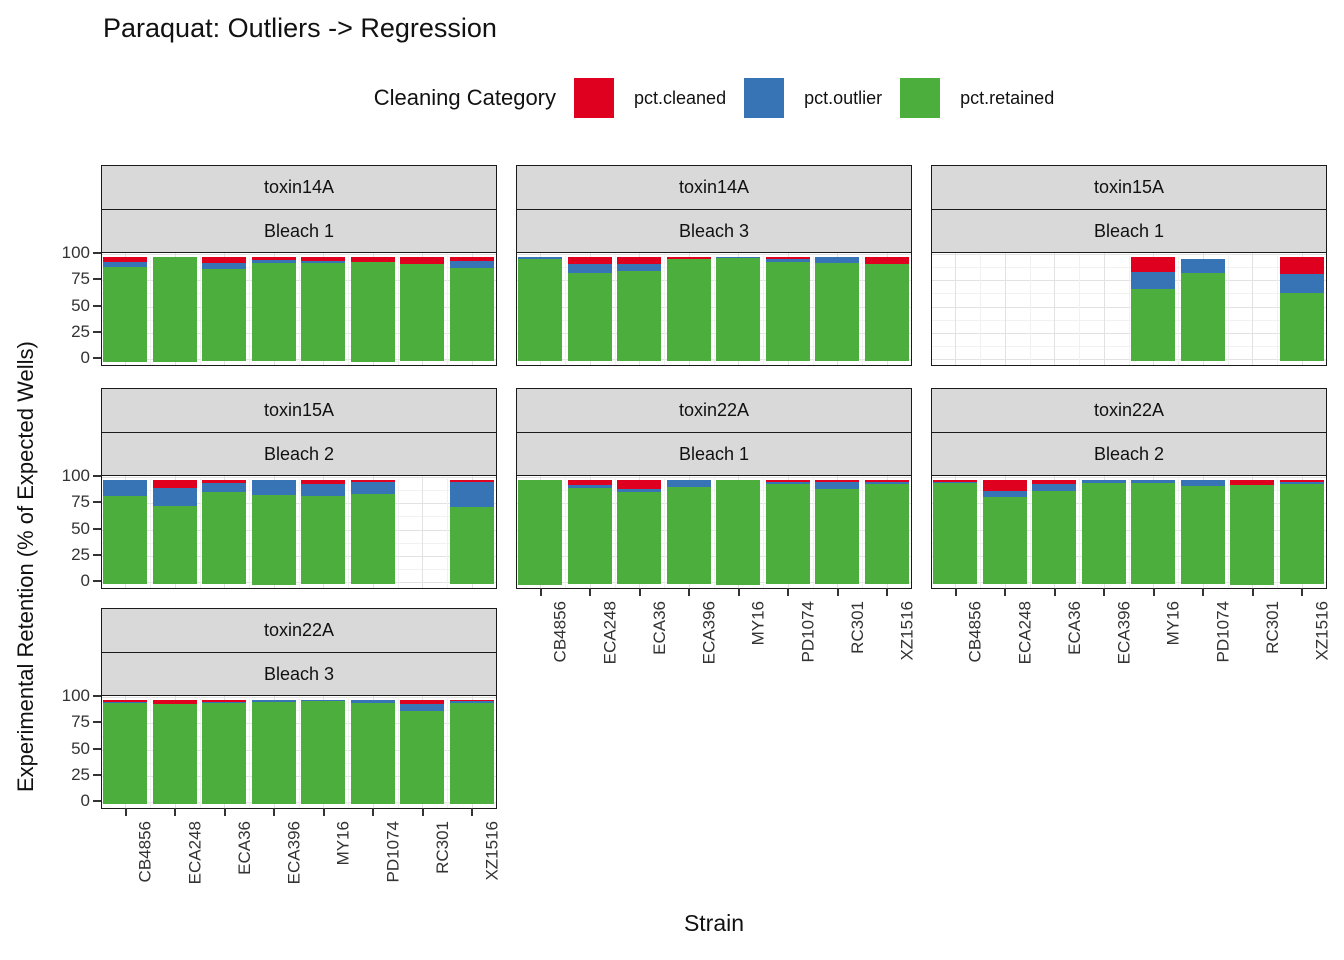  Describe the element at coordinates (714, 488) in the screenshot. I see `facet-panel-toxin22A-bleach1: toxin22A Bleach 1` at that location.